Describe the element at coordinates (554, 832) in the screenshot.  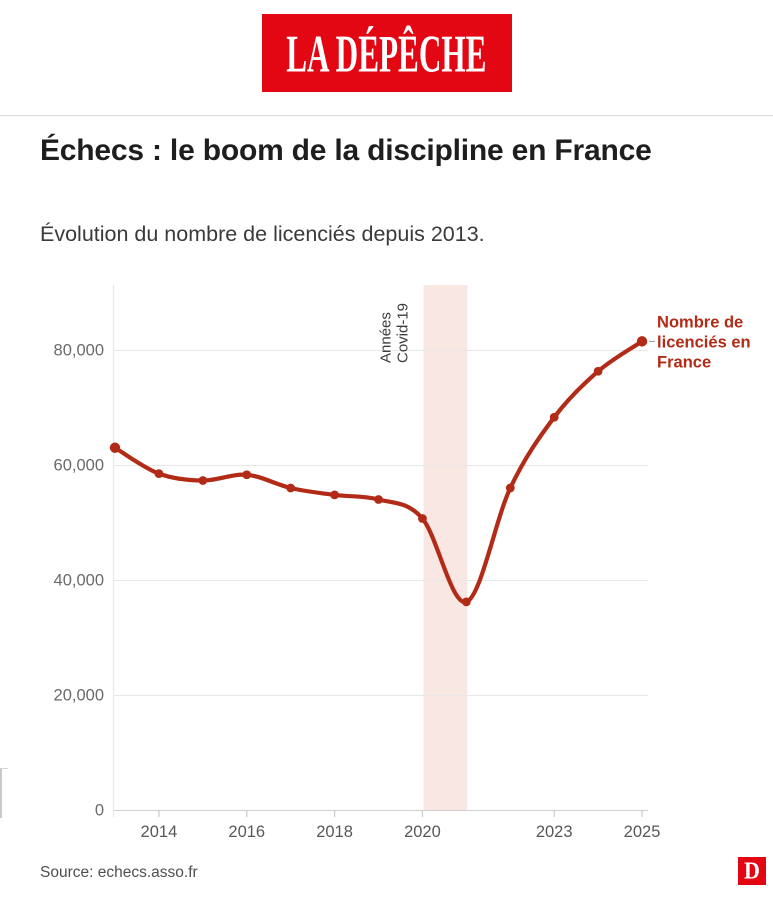
I see `x-axis-label: 2023` at that location.